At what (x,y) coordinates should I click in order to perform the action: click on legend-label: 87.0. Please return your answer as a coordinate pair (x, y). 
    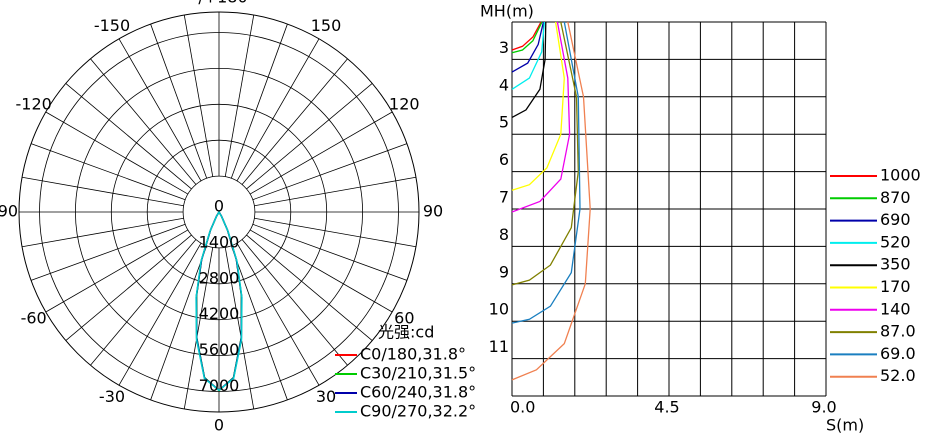
    Looking at the image, I should click on (898, 331).